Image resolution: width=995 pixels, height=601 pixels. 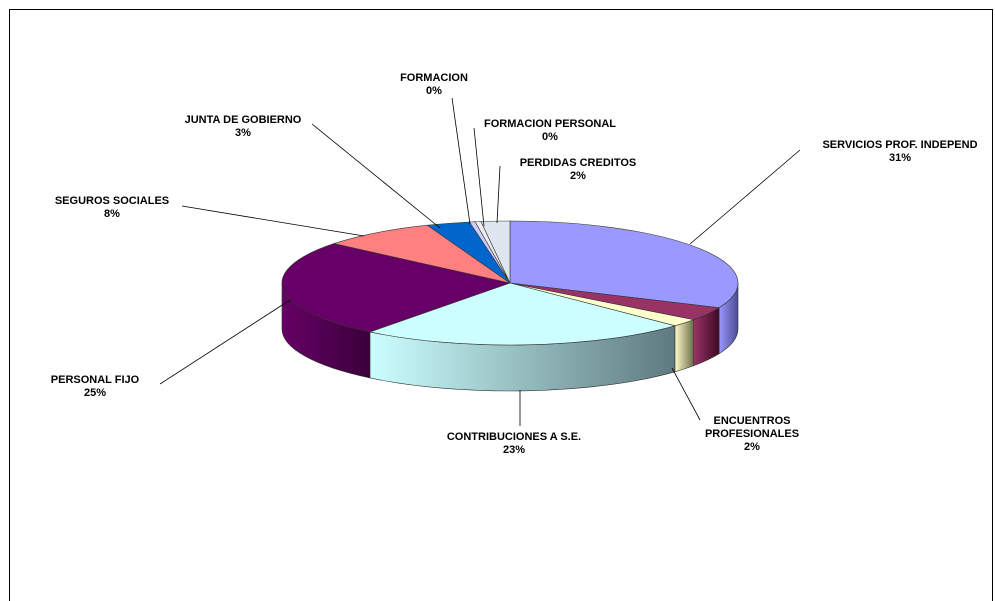 What do you see at coordinates (95, 393) in the screenshot?
I see `slice-value-label: 25%` at bounding box center [95, 393].